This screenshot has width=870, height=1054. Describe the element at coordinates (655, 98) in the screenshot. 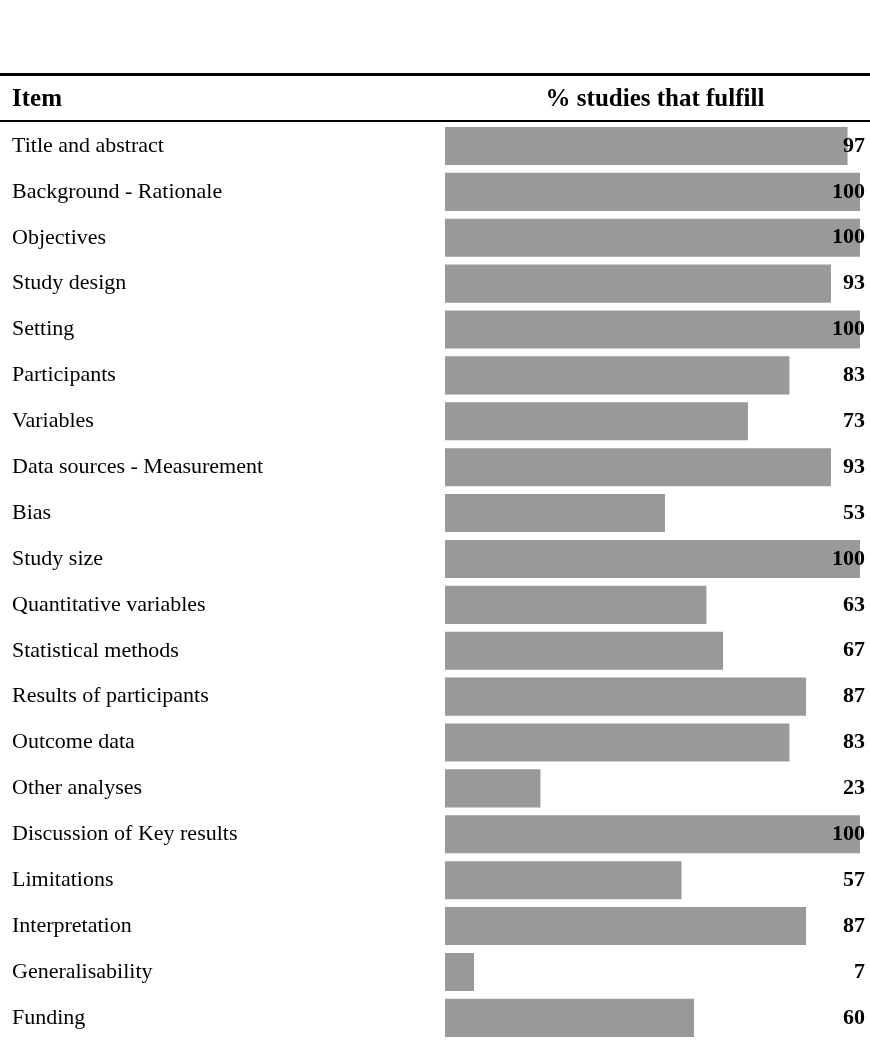

I see `x-axis-title: % studies that fulfill` at that location.